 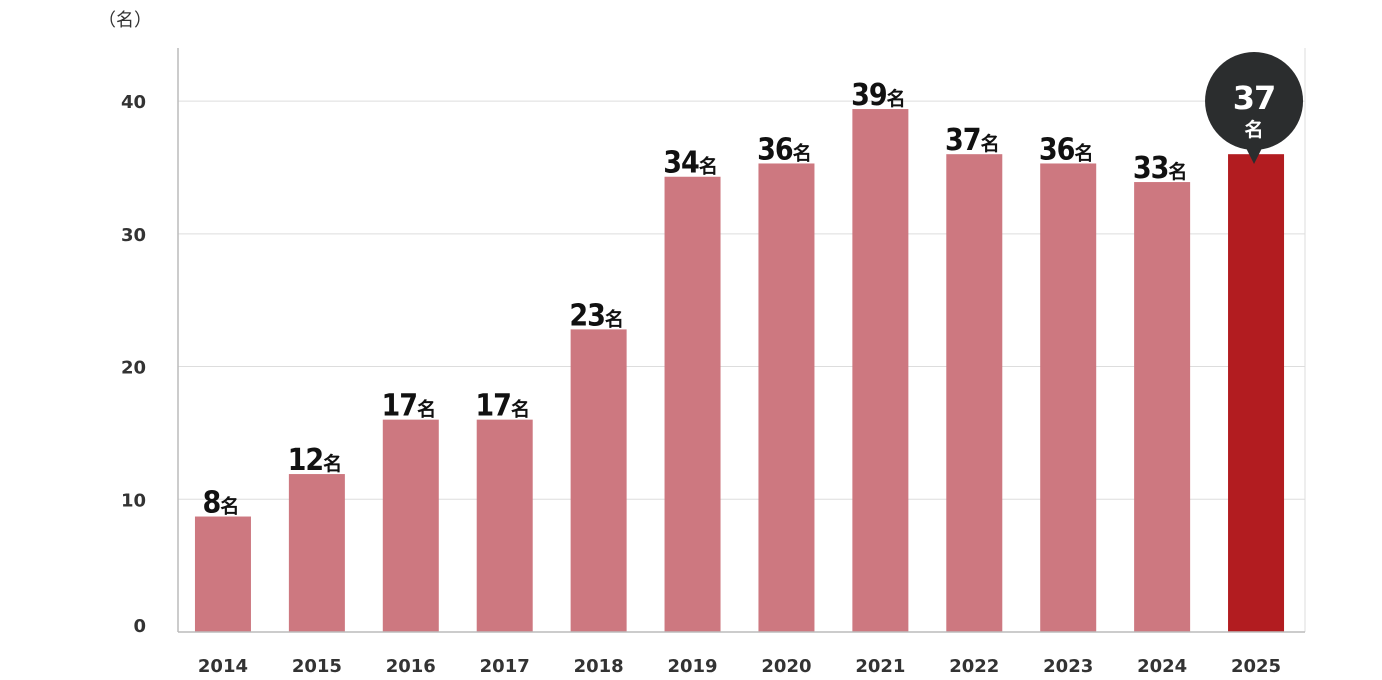 What do you see at coordinates (505, 666) in the screenshot?
I see `x-tick-label: 2017` at bounding box center [505, 666].